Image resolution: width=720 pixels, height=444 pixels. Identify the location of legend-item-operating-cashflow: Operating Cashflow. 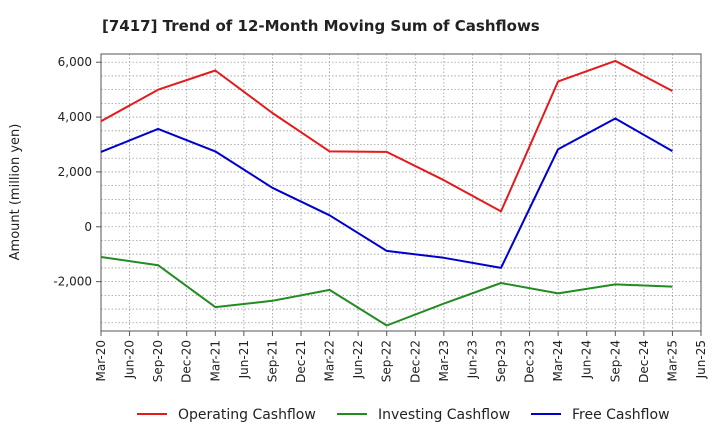
(226, 415).